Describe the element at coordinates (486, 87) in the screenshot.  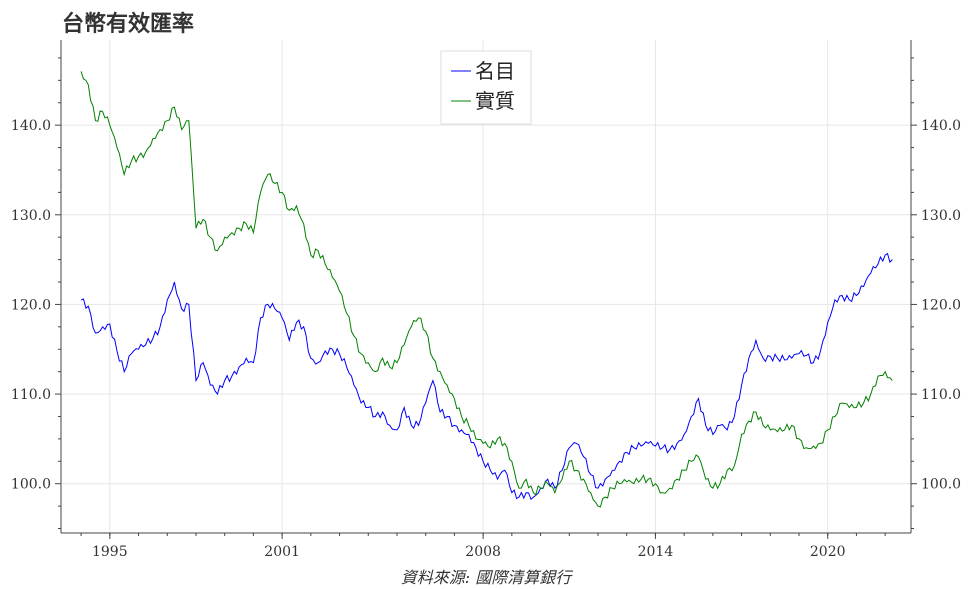
I see `legend-box` at that location.